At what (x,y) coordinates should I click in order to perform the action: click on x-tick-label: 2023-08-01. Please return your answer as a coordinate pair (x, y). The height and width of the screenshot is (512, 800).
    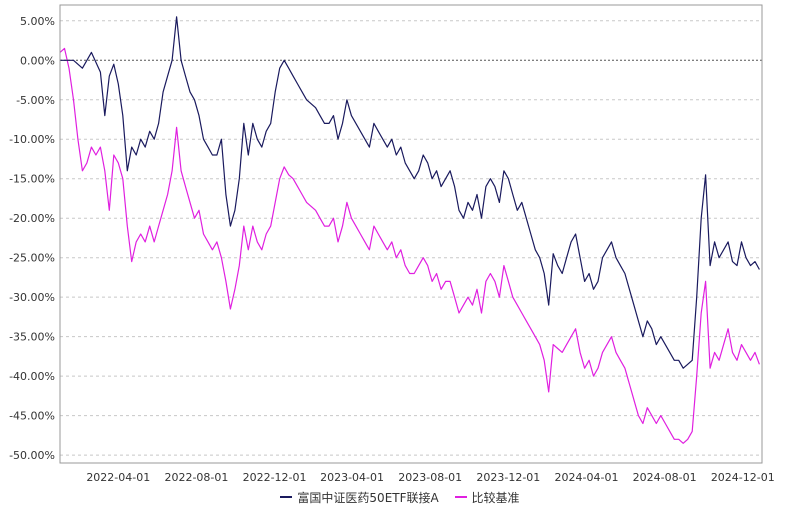
    Looking at the image, I should click on (430, 477).